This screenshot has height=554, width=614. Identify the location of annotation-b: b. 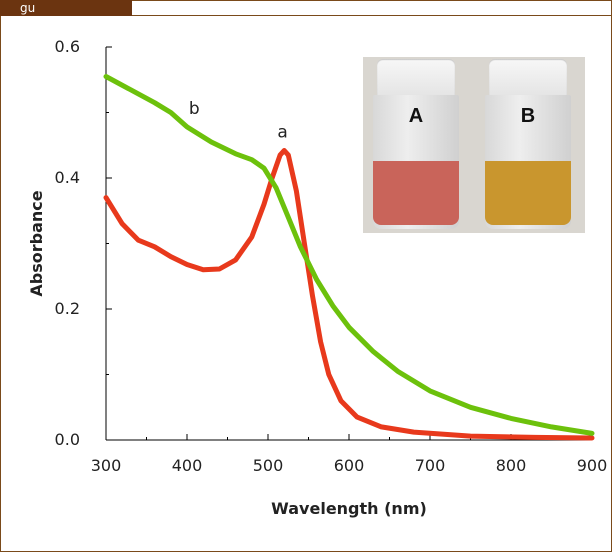
(194, 109).